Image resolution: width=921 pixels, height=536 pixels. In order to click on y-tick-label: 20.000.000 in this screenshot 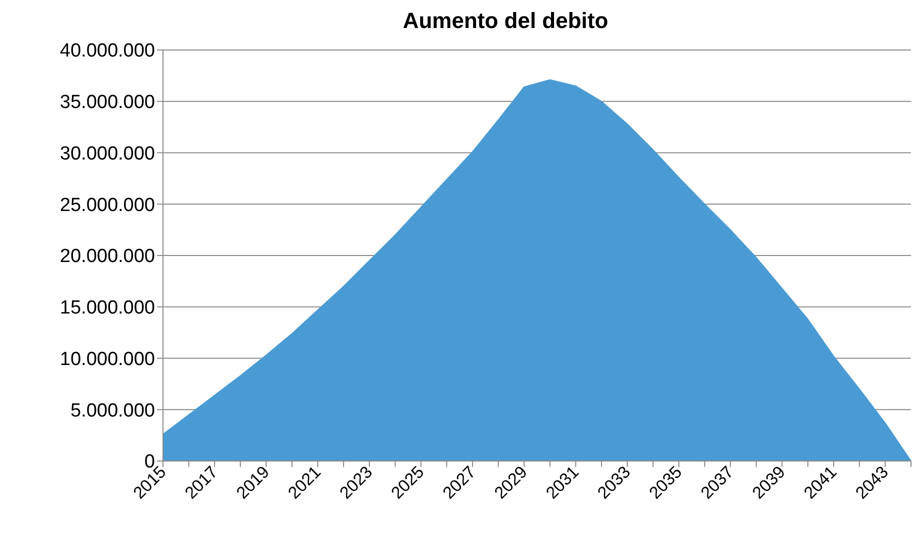, I will do `click(107, 257)`.